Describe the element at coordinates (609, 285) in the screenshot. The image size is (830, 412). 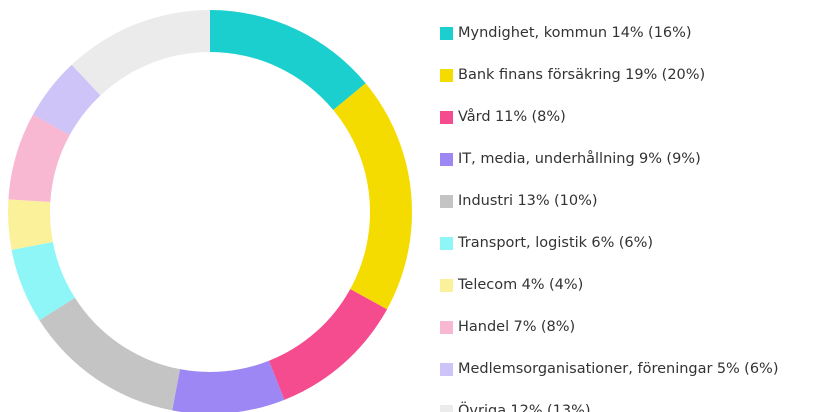
I see `legend-item: Telecom 4% (4%)` at that location.